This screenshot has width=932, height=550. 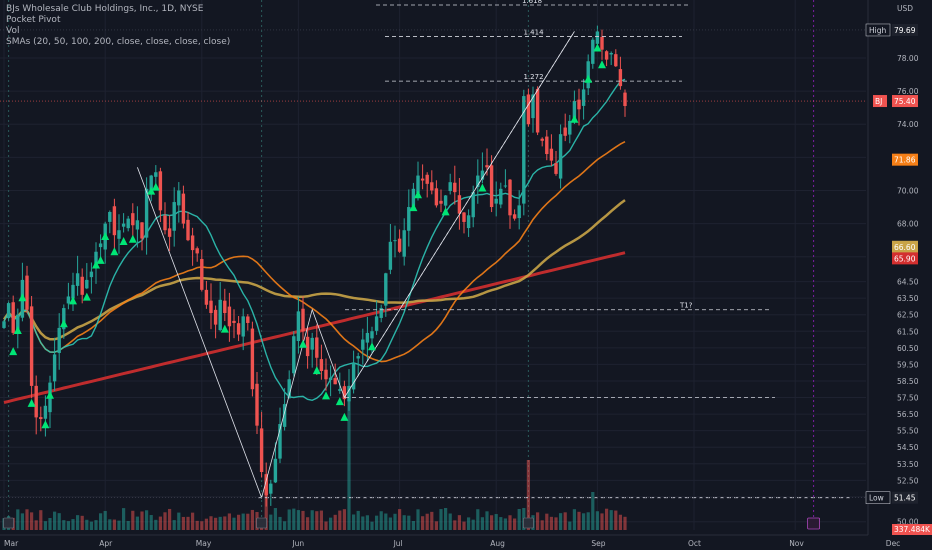 I want to click on sma-value-label: 66.60, so click(x=905, y=247).